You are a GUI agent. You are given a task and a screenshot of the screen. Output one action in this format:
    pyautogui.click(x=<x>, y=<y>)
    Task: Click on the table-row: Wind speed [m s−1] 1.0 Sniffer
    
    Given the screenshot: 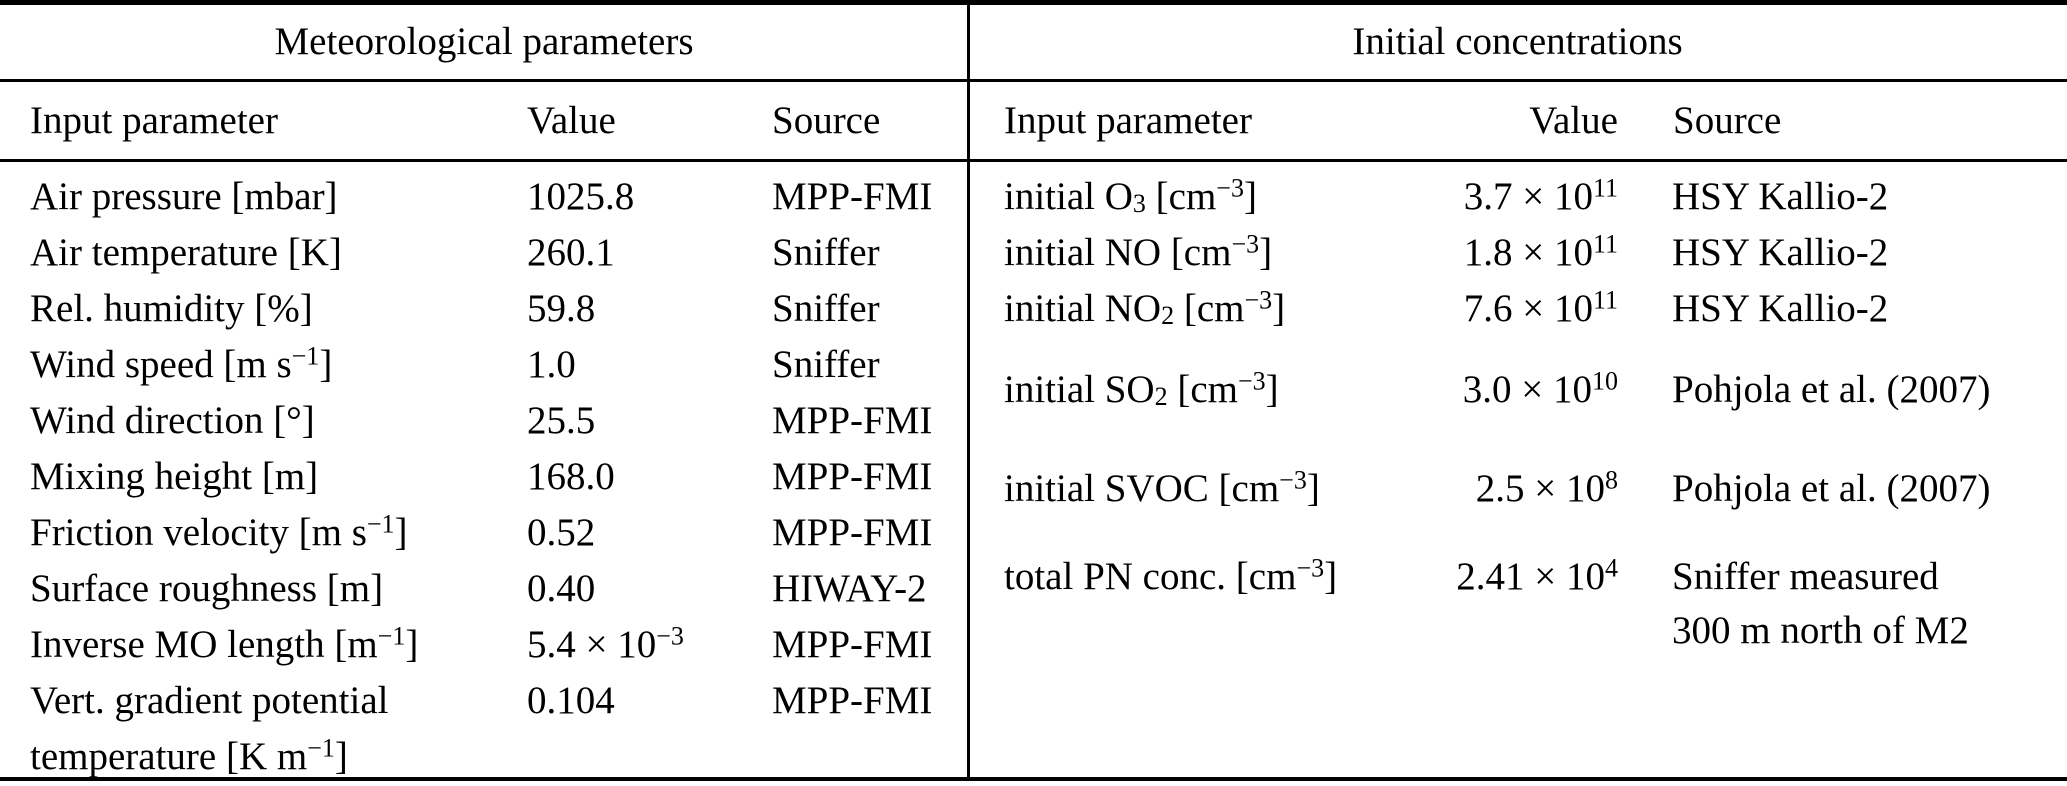 What is the action you would take?
    pyautogui.click(x=484, y=365)
    